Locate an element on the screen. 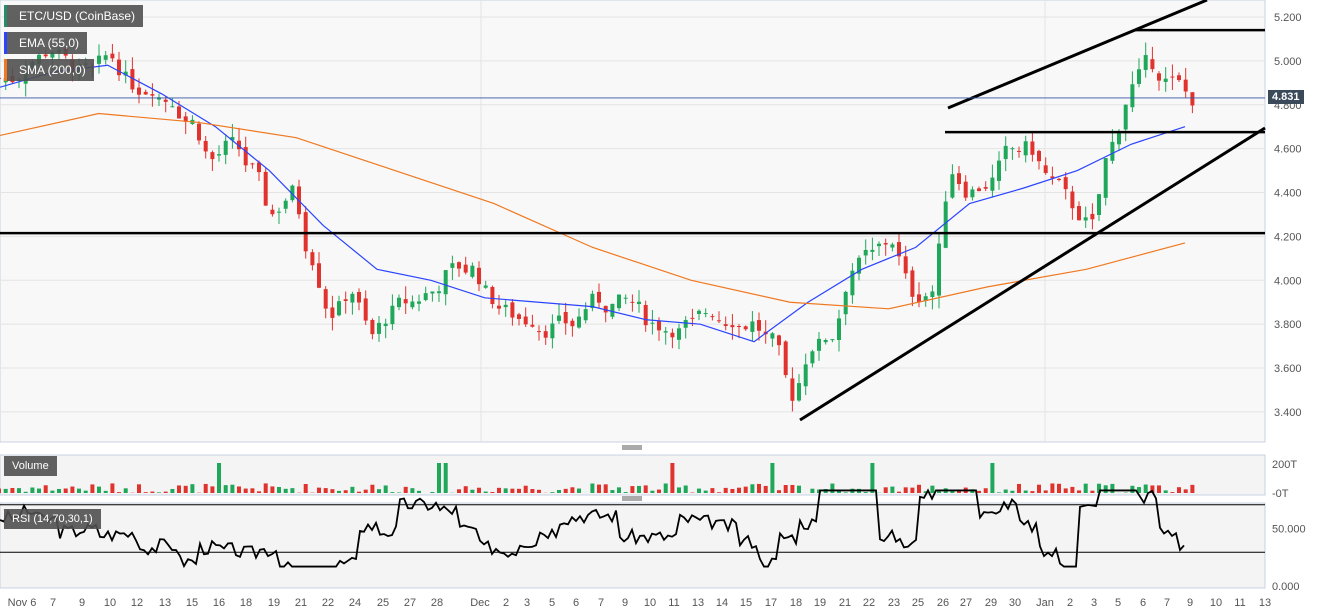 The image size is (1331, 615). x-tick-label: 29 is located at coordinates (991, 603).